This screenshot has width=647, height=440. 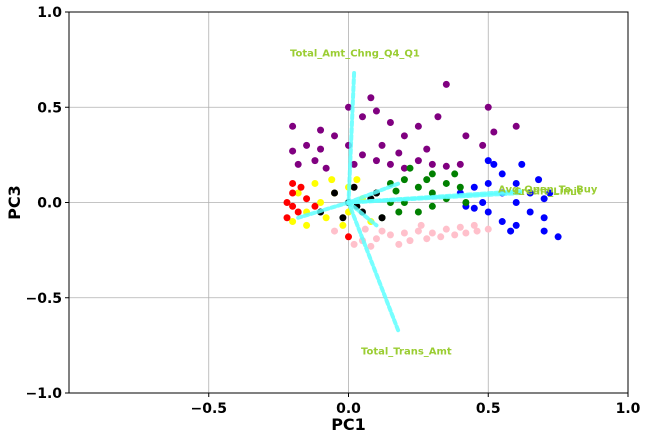 What do you see at coordinates (14, 202) in the screenshot?
I see `y-axis-label: PC3` at bounding box center [14, 202].